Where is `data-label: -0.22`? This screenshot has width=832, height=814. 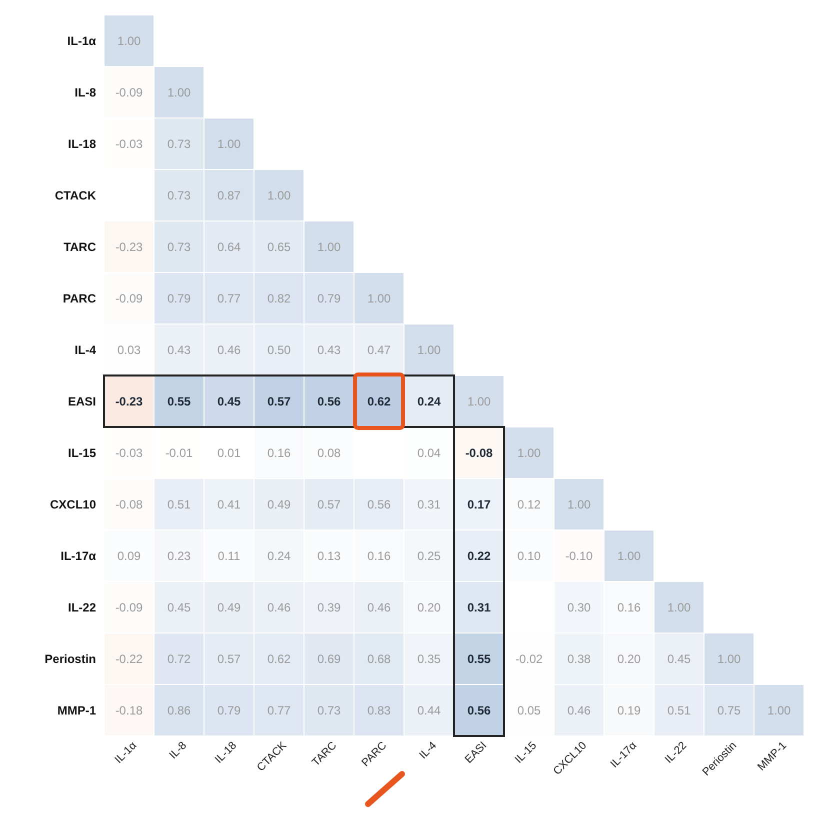
data-label: -0.22 is located at coordinates (129, 659).